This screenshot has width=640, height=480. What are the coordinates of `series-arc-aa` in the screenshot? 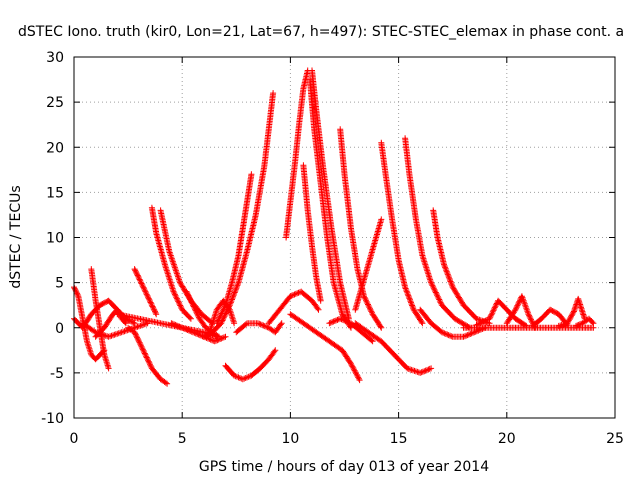 It's located at (393, 348).